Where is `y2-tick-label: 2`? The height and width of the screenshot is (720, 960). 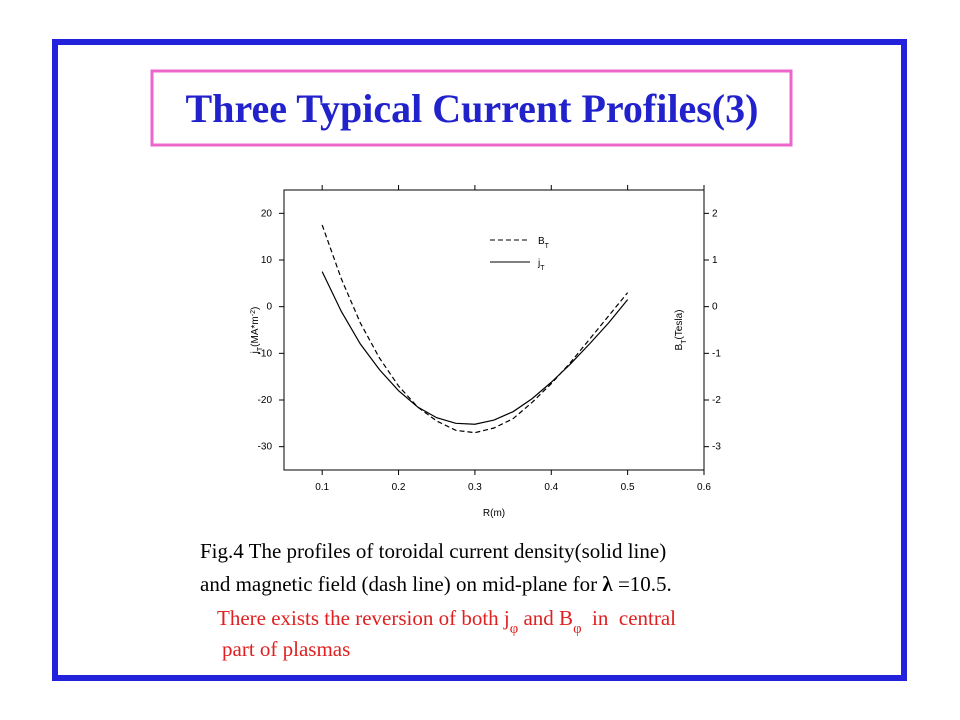 y2-tick-label: 2 is located at coordinates (715, 213).